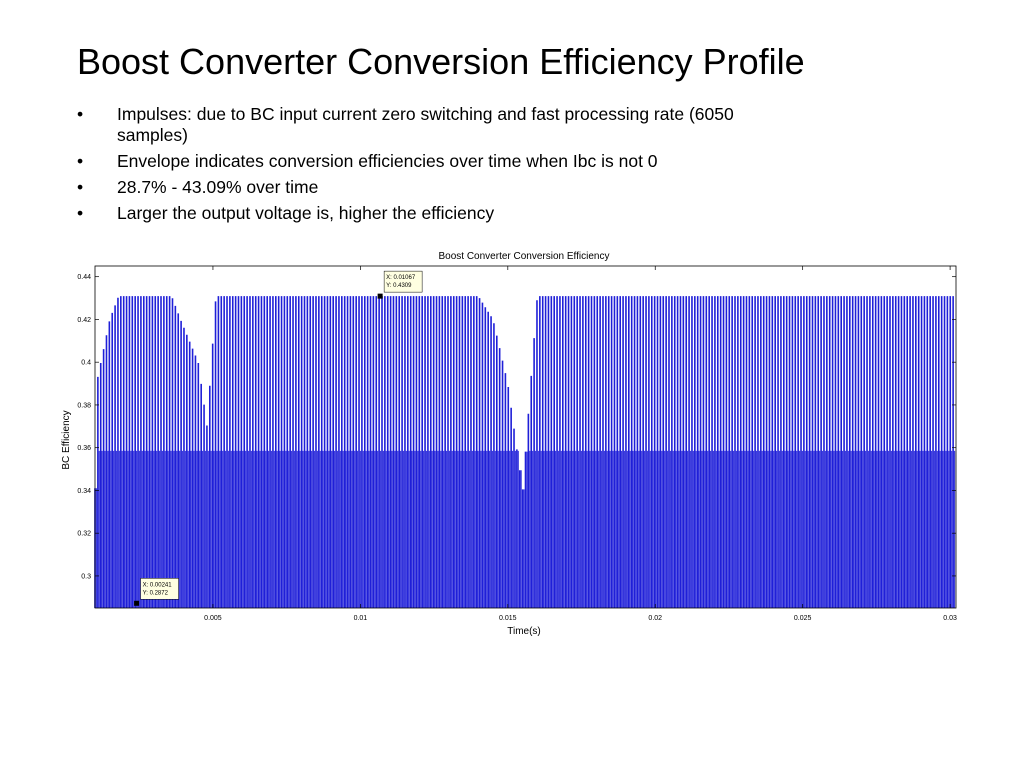  What do you see at coordinates (86, 363) in the screenshot?
I see `y-tick-label: 0.4` at bounding box center [86, 363].